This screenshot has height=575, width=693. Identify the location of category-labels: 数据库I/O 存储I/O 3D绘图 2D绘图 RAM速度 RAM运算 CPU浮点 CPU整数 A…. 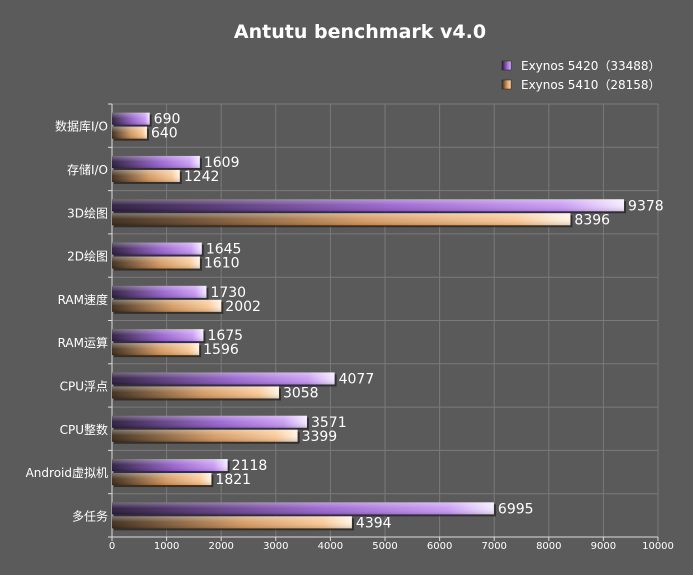
(67, 321).